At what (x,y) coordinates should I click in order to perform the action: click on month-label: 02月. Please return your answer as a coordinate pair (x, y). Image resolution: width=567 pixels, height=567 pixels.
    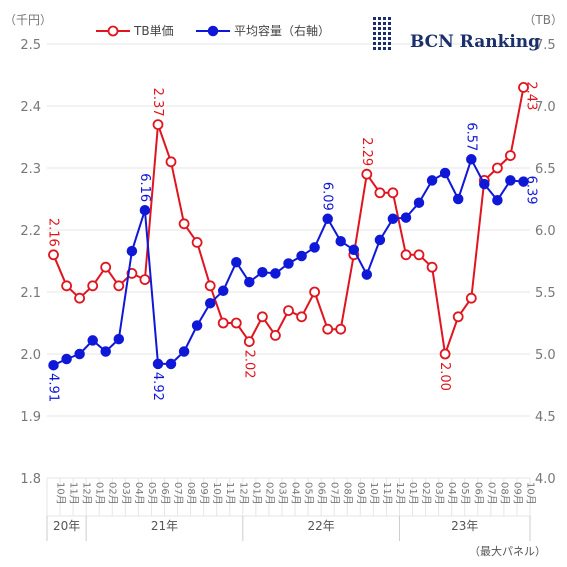
    Looking at the image, I should click on (269, 493).